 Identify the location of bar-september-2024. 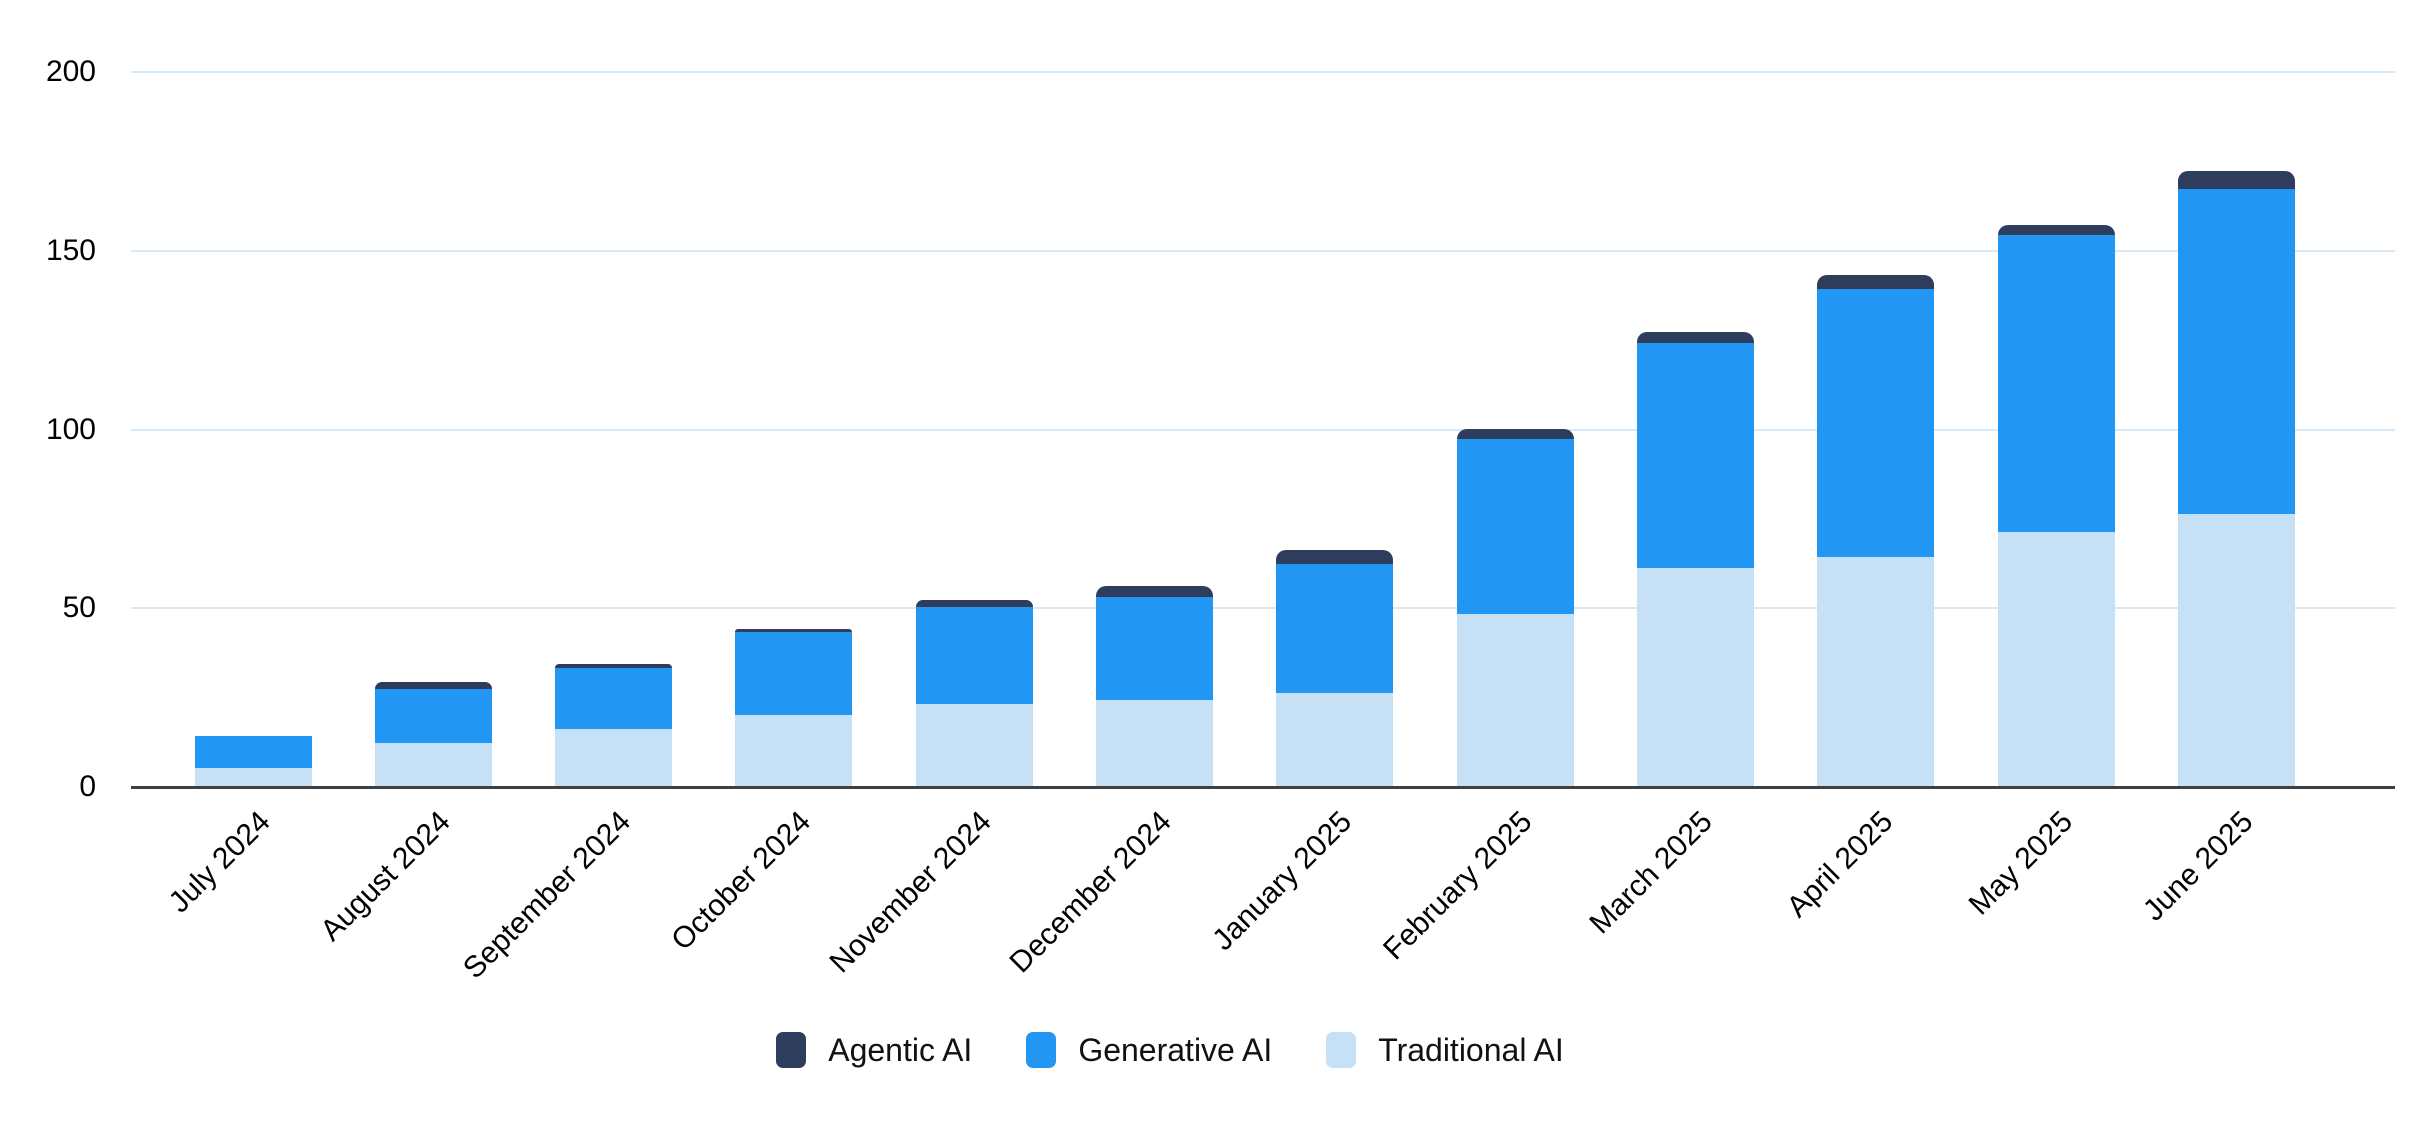
(614, 725).